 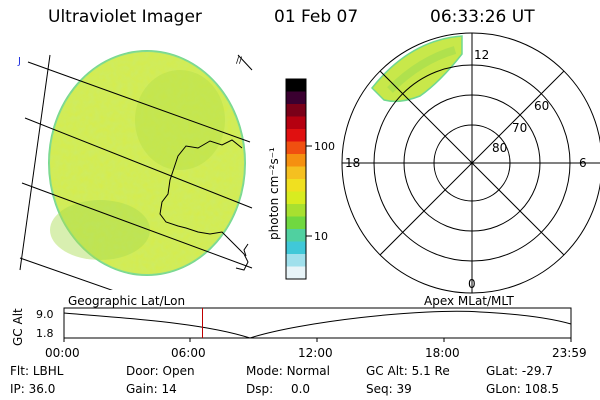 I want to click on lat-label-70: 70, so click(x=519, y=128).